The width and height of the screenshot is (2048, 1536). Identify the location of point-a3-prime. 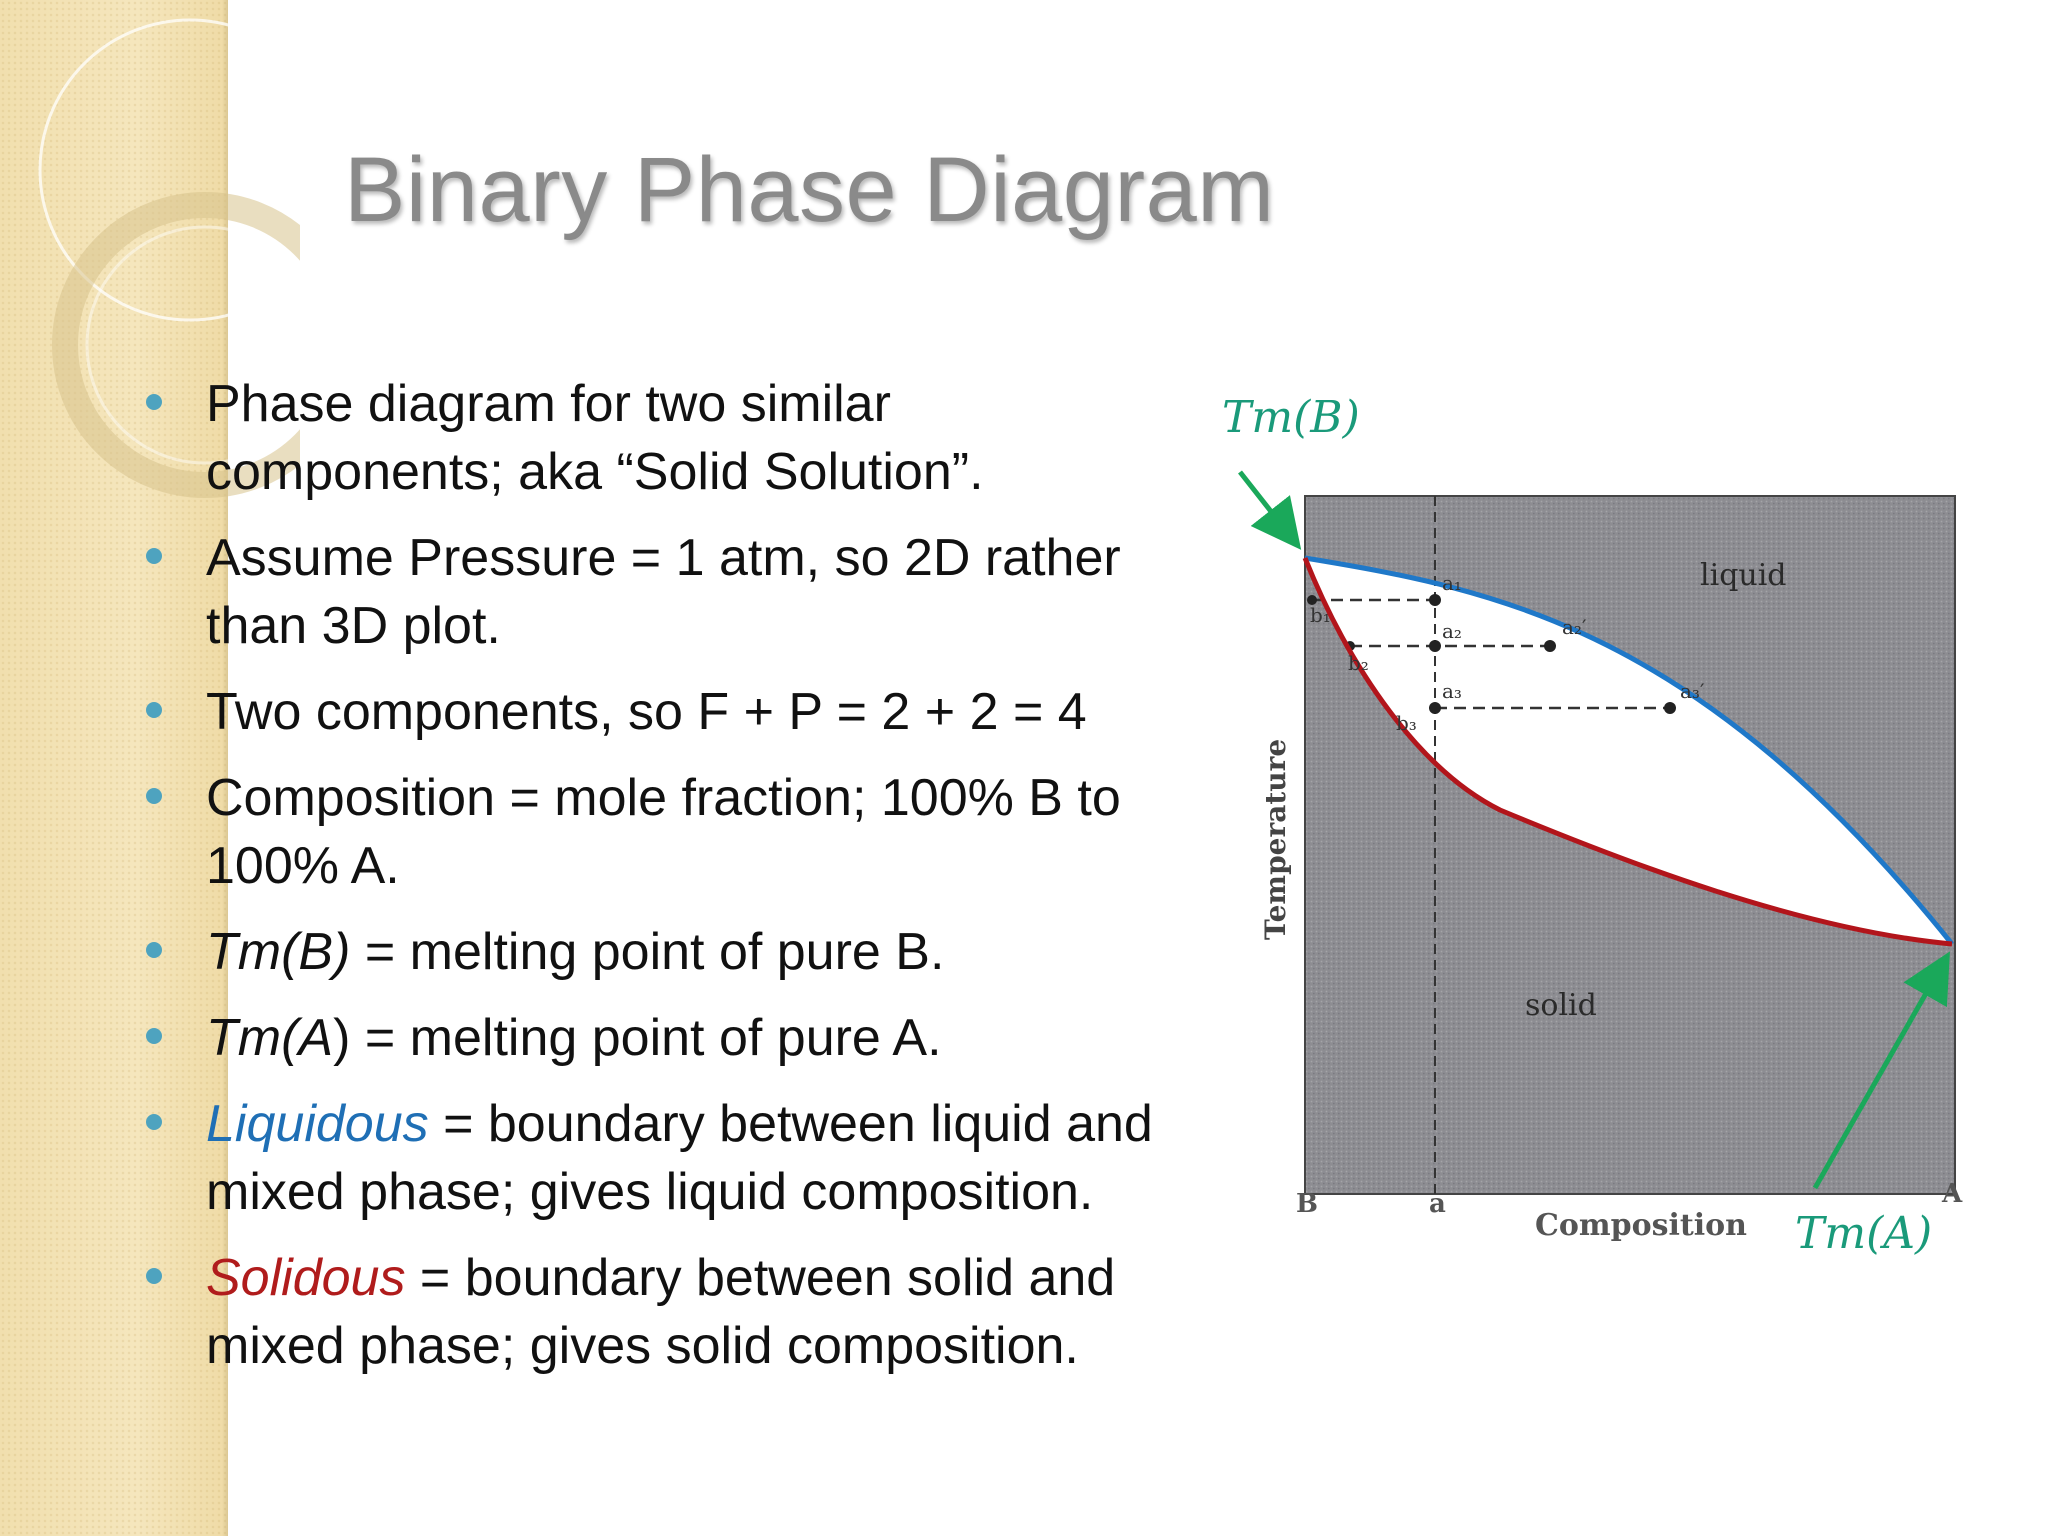
(1670, 708).